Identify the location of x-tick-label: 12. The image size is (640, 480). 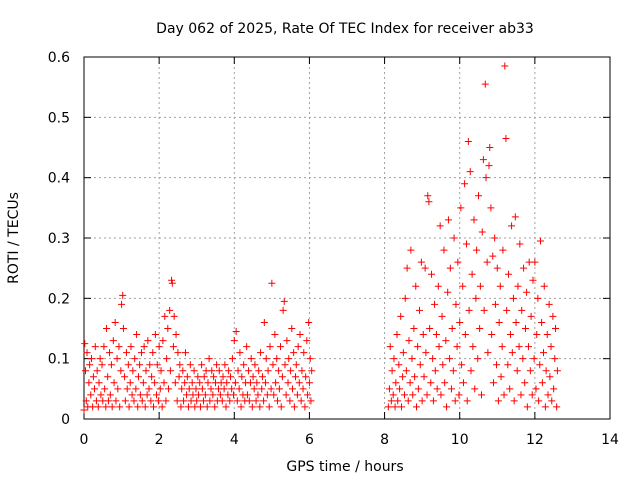
(535, 440).